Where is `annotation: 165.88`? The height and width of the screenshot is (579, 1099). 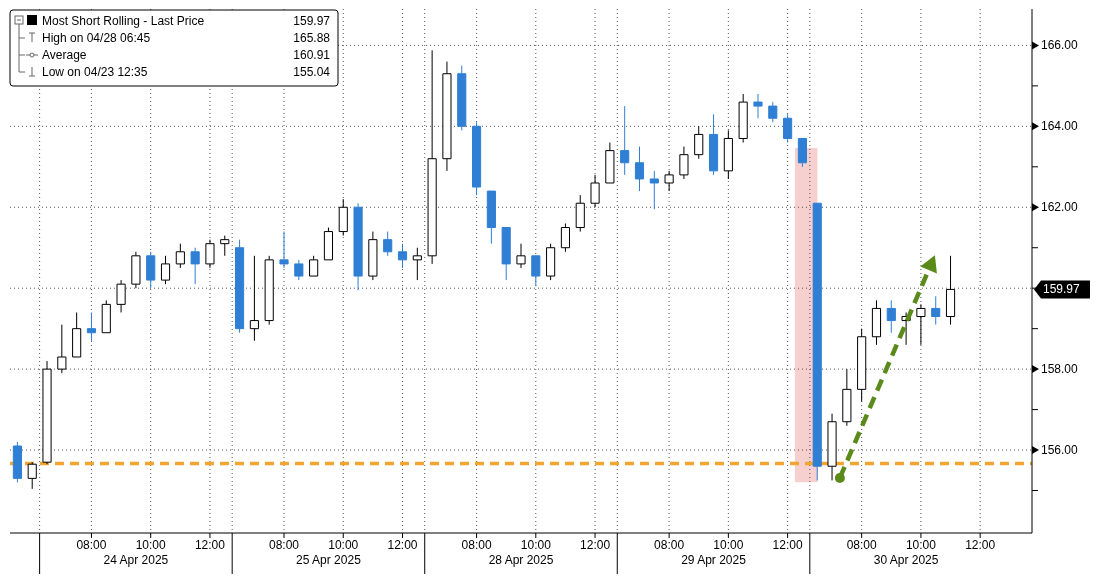
annotation: 165.88 is located at coordinates (312, 38).